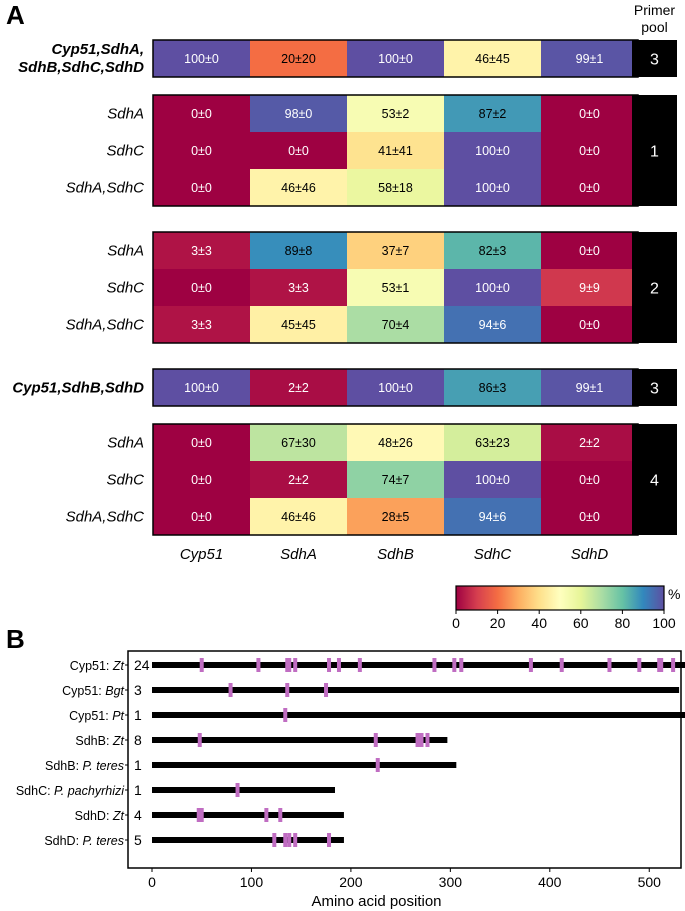 Image resolution: width=685 pixels, height=911 pixels. What do you see at coordinates (451, 882) in the screenshot?
I see `x-tick-label: 300` at bounding box center [451, 882].